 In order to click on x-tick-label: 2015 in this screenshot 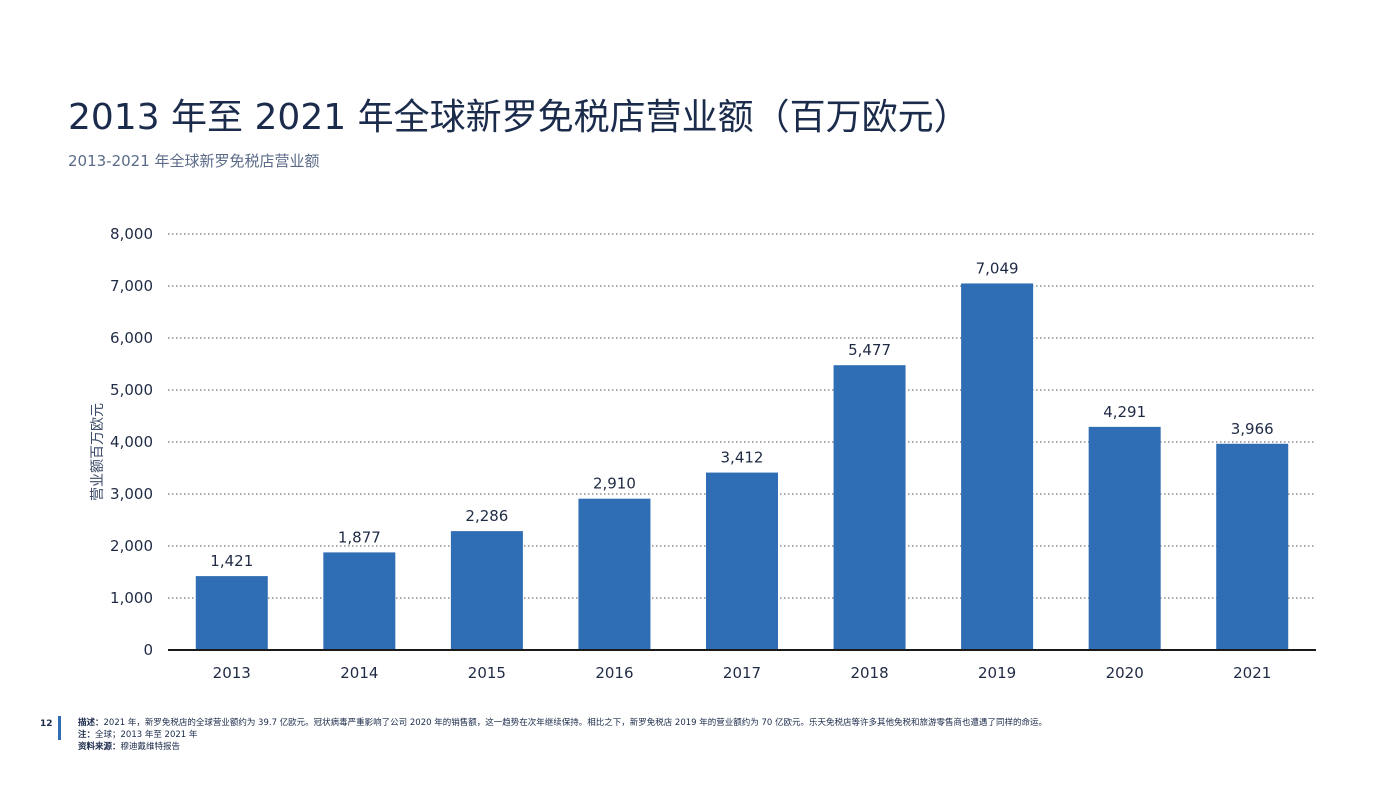, I will do `click(487, 673)`.